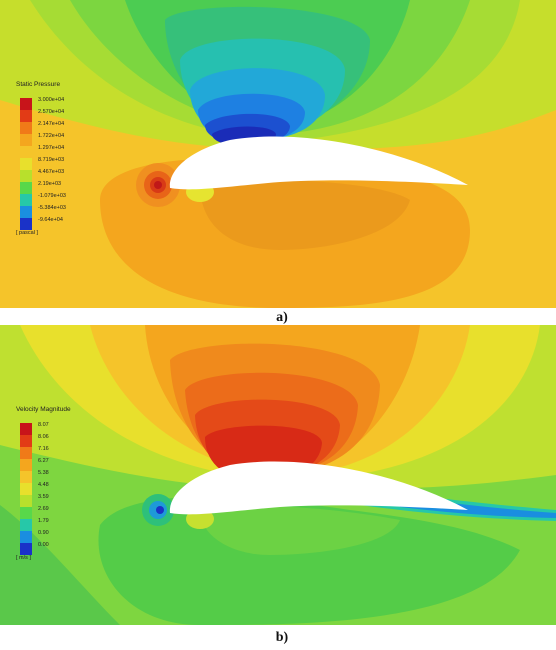  Describe the element at coordinates (52, 196) in the screenshot. I see `legend-tick-label: -1.079e+03` at that location.